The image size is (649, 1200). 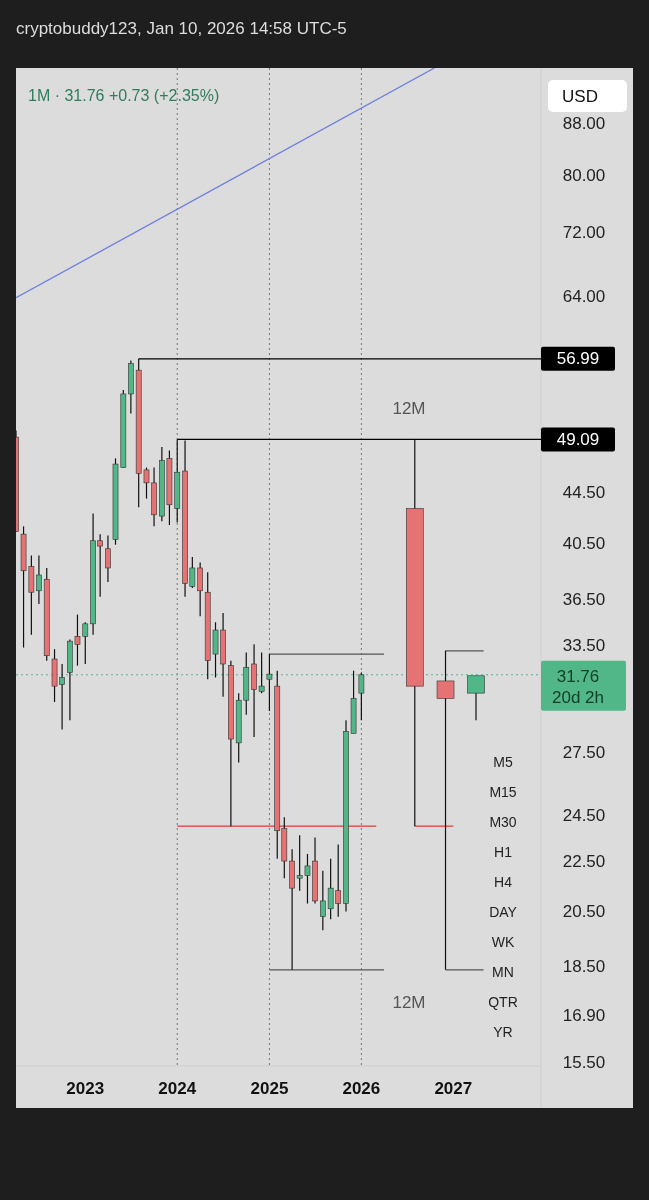 I want to click on x-tick-label: 2023, so click(x=85, y=1088).